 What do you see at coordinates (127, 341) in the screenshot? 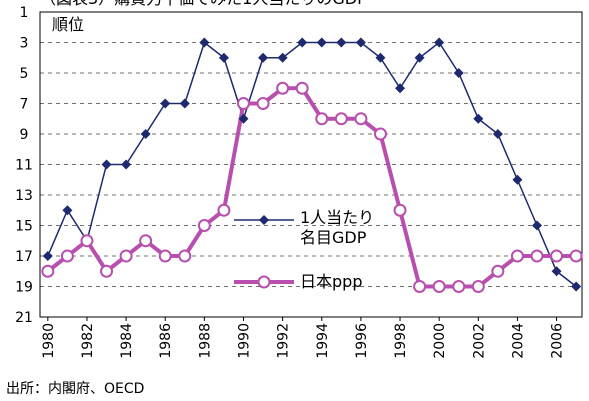
I see `x-tick-label: 1984` at bounding box center [127, 341].